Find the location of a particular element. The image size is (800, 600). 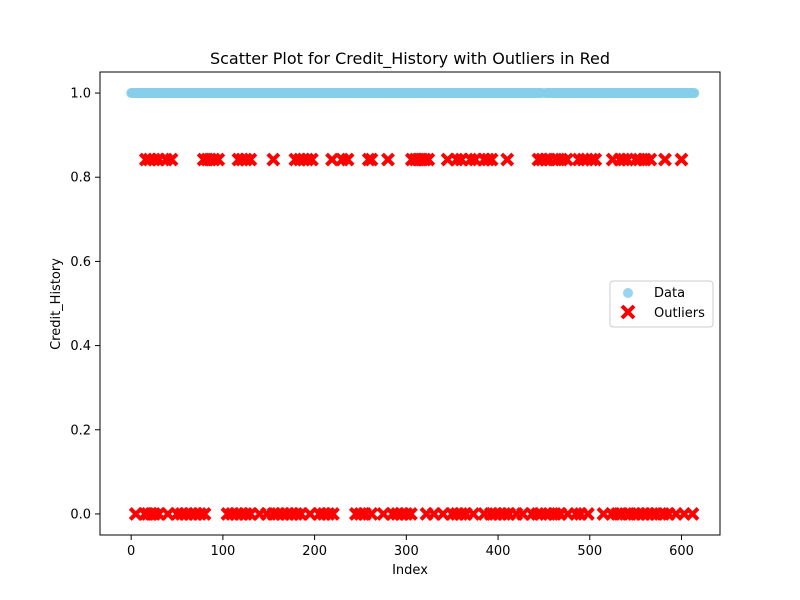

x-tick-label: 100 is located at coordinates (222, 551).